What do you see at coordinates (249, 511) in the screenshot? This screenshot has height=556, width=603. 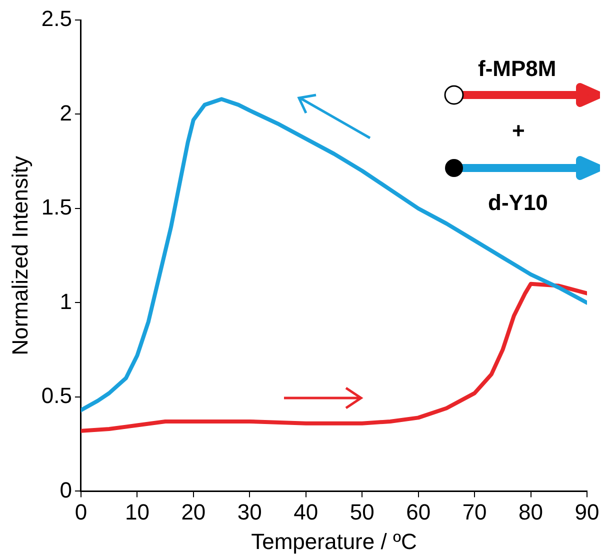 I see `x-tick-label: 30` at bounding box center [249, 511].